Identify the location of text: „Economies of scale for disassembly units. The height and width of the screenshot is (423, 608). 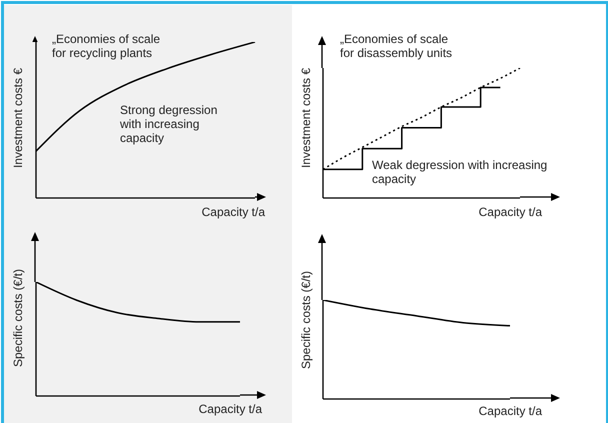
(396, 46).